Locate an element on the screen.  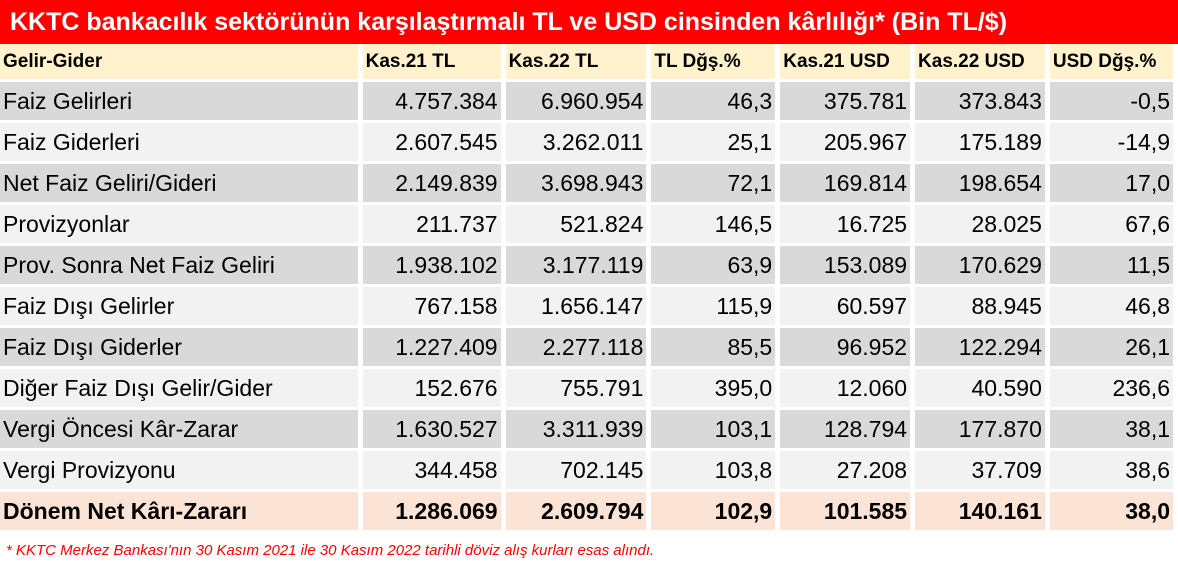
value-cell: 28.025 is located at coordinates (980, 225).